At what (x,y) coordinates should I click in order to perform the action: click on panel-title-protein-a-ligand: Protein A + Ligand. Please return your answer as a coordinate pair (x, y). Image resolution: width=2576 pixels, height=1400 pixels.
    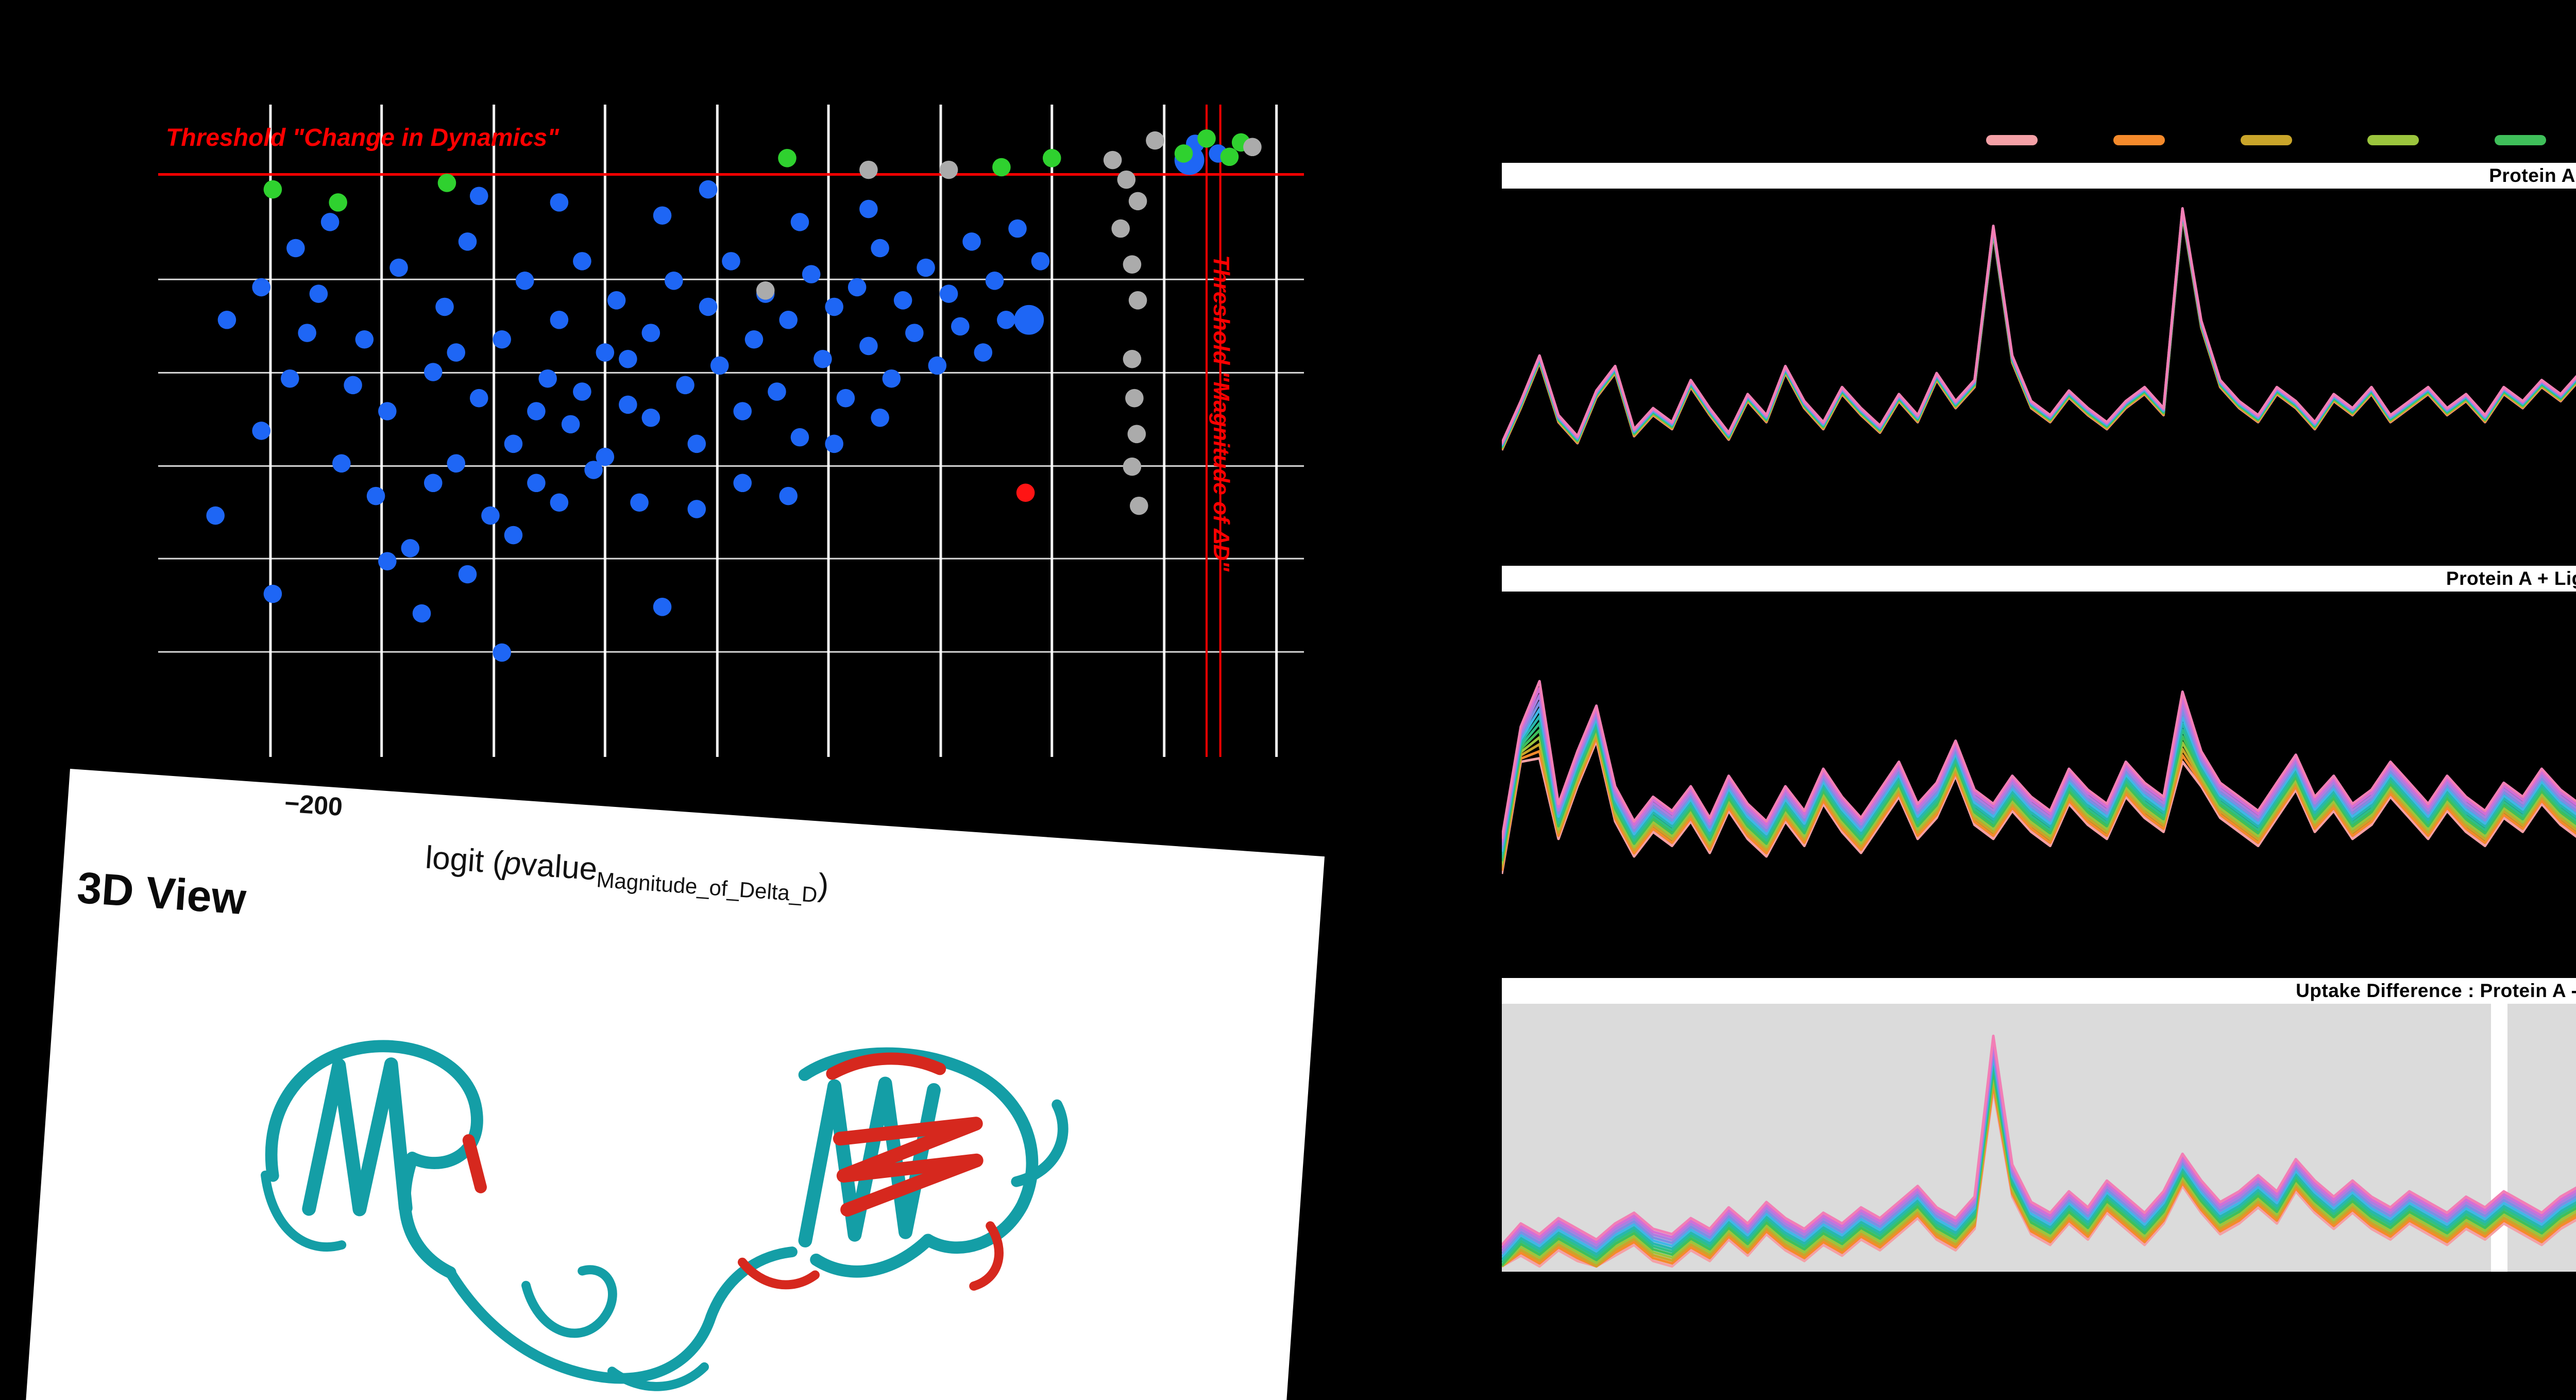
    Looking at the image, I should click on (2039, 579).